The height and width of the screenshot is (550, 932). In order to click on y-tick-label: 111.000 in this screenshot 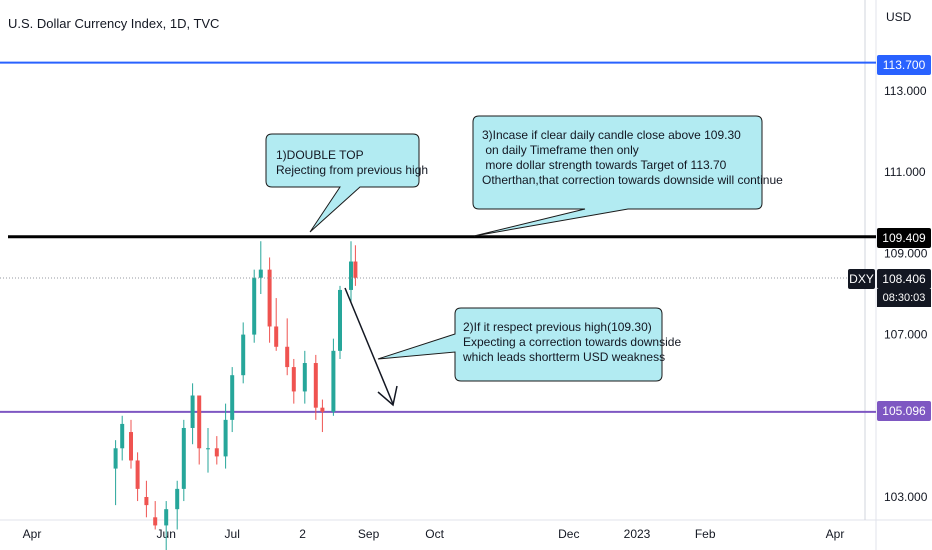, I will do `click(905, 172)`.